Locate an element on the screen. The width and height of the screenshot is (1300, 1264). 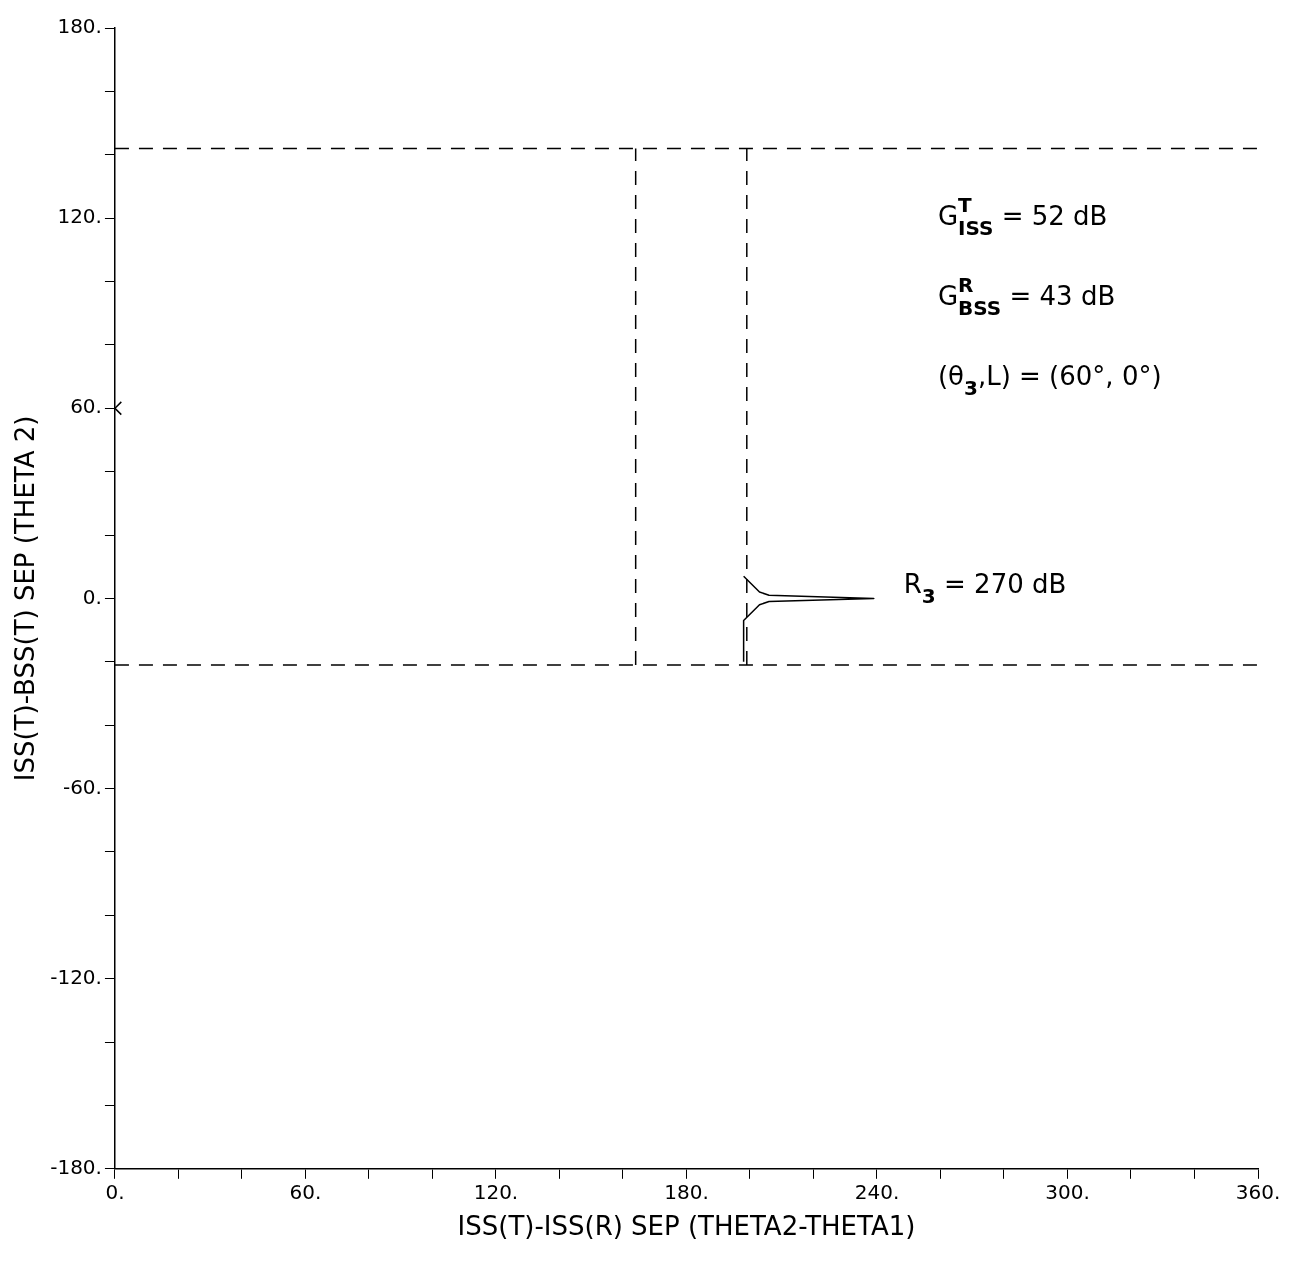
y-tick-label: -120. is located at coordinates (76, 976).